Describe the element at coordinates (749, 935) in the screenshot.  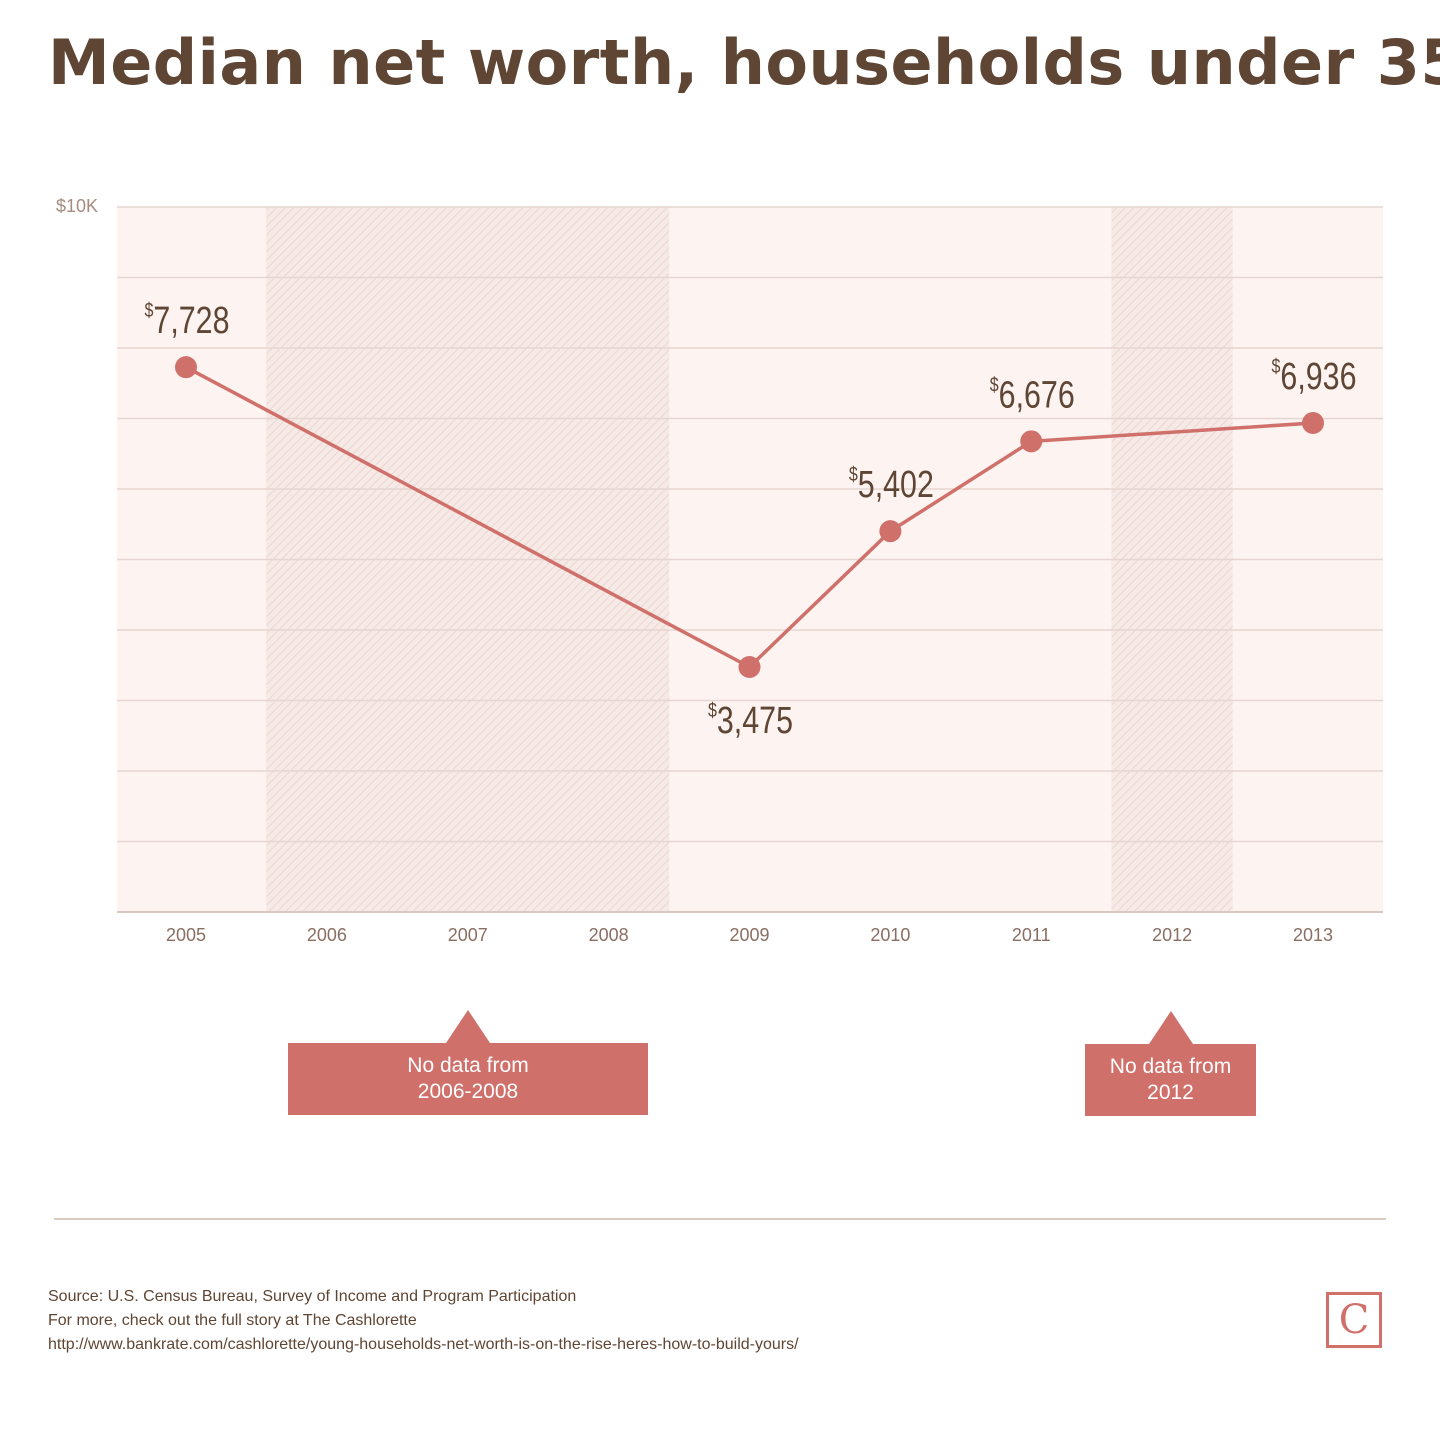
I see `x-tick-label-2009: 2009` at that location.